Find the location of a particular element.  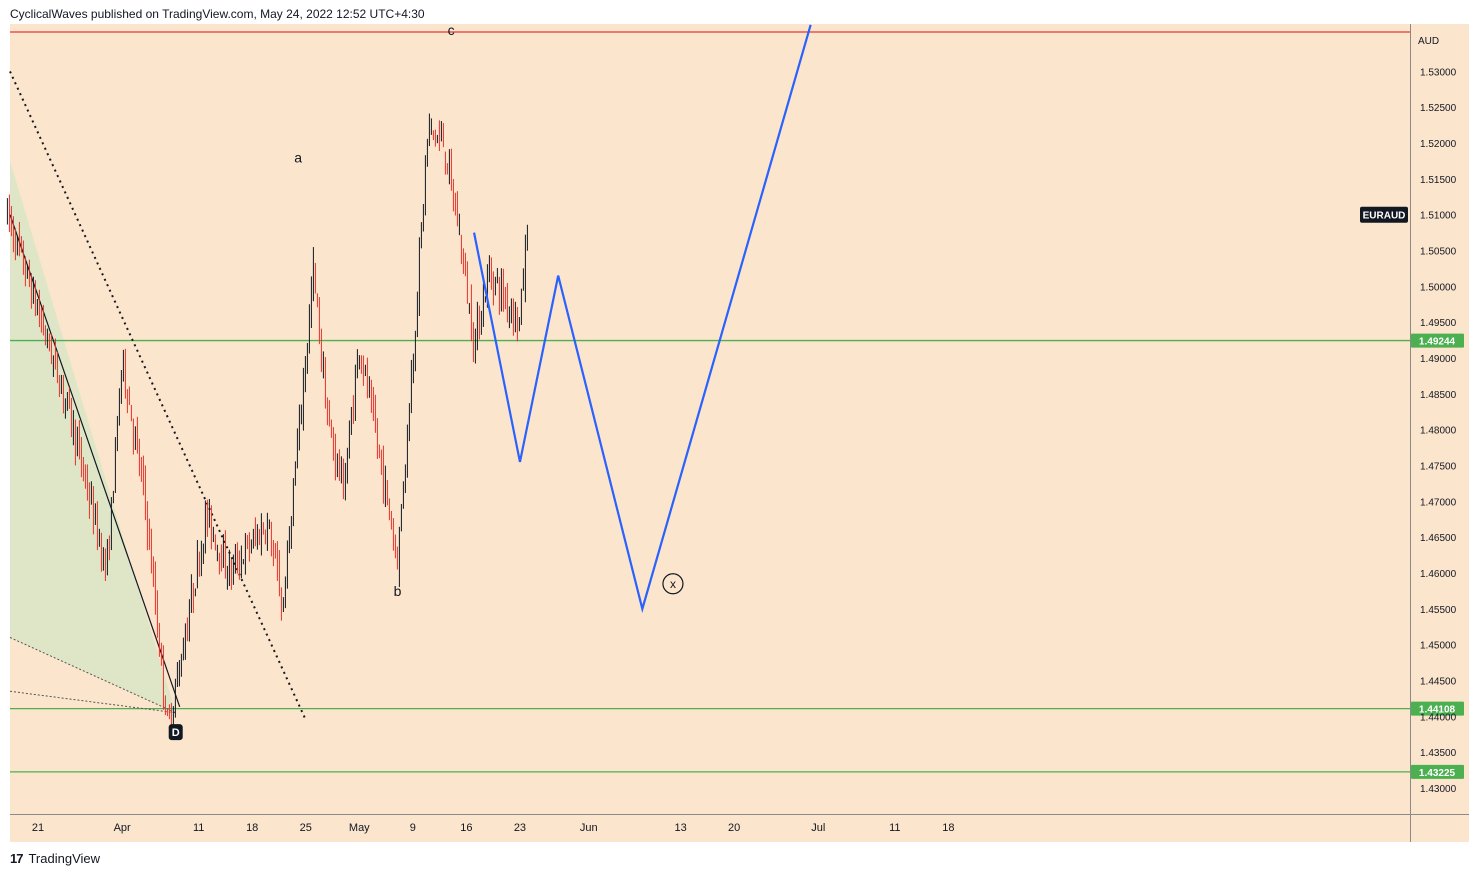

price-tick-label: 1.48500 is located at coordinates (1438, 395).